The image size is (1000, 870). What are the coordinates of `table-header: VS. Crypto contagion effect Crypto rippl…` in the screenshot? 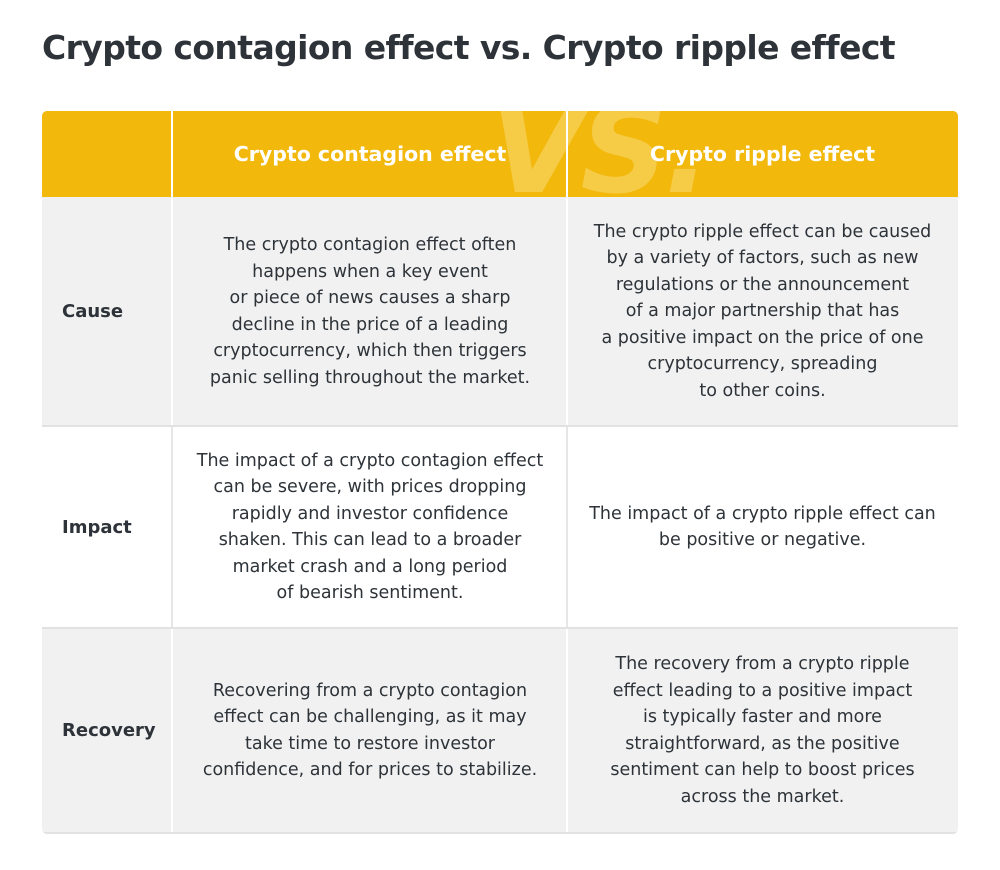 It's located at (500, 154).